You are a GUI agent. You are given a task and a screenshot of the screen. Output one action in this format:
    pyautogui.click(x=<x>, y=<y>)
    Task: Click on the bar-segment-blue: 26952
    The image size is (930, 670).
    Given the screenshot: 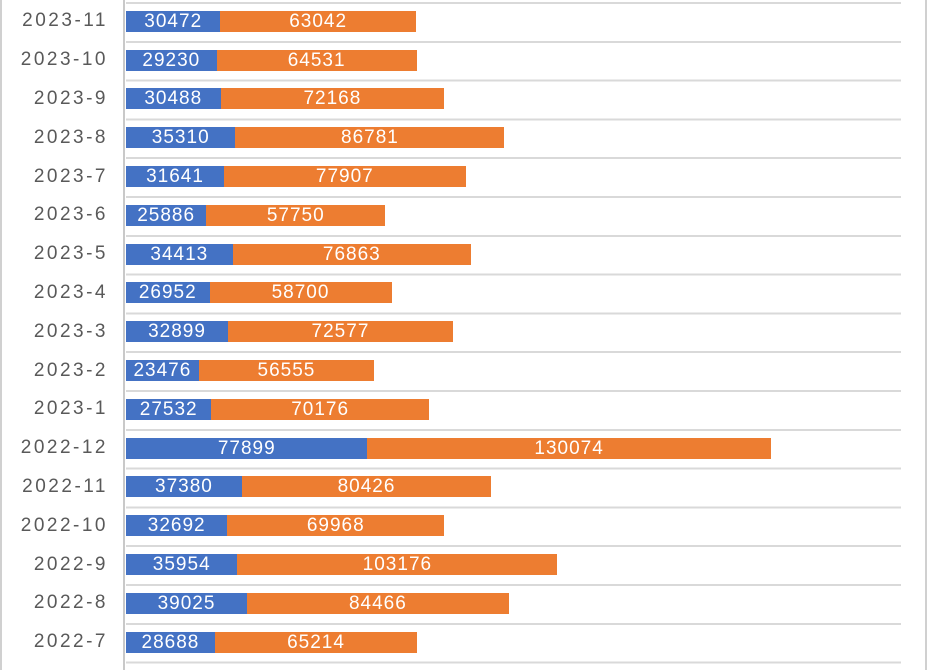 What is the action you would take?
    pyautogui.click(x=168, y=293)
    